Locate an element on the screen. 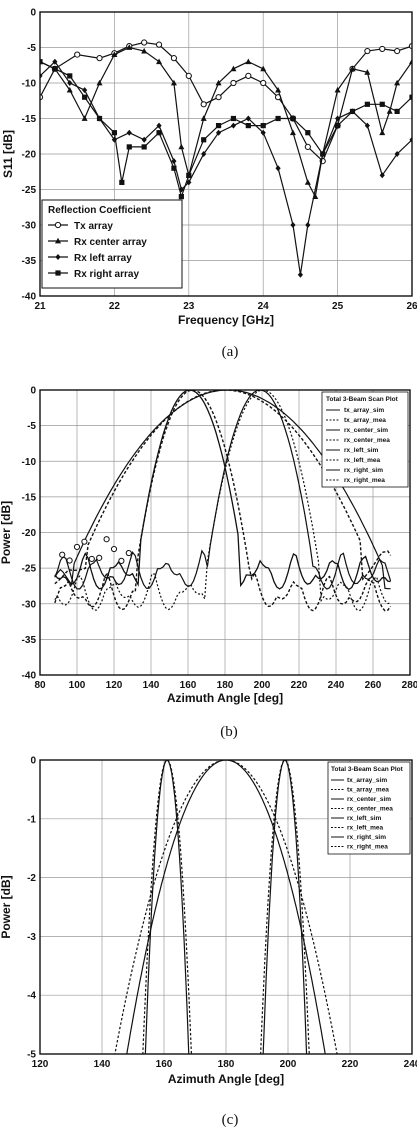 This screenshot has height=1140, width=417. x-axis-label: Frequency [GHz] is located at coordinates (226, 320).